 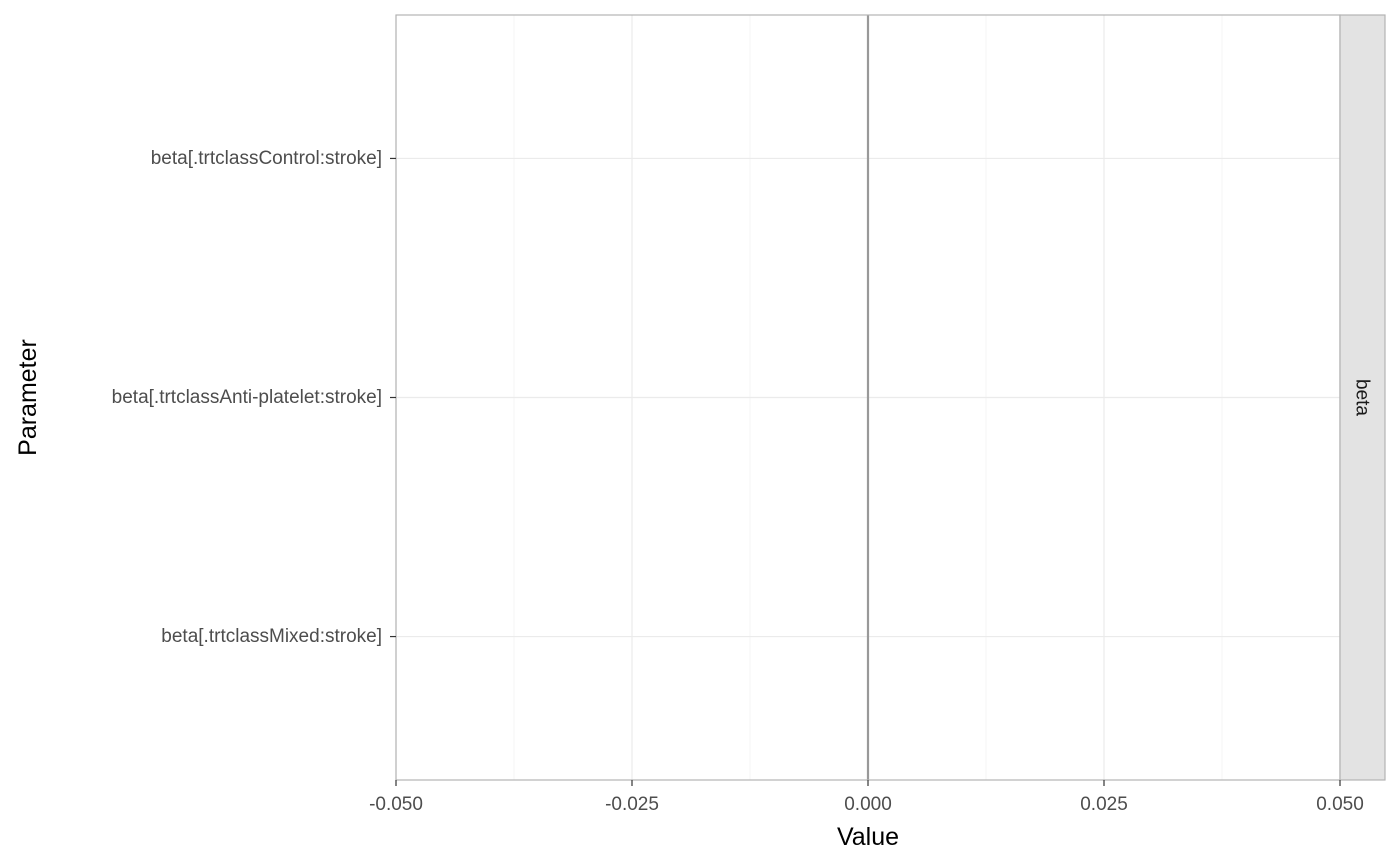 I want to click on x-tick-label: 0.000, so click(x=868, y=804).